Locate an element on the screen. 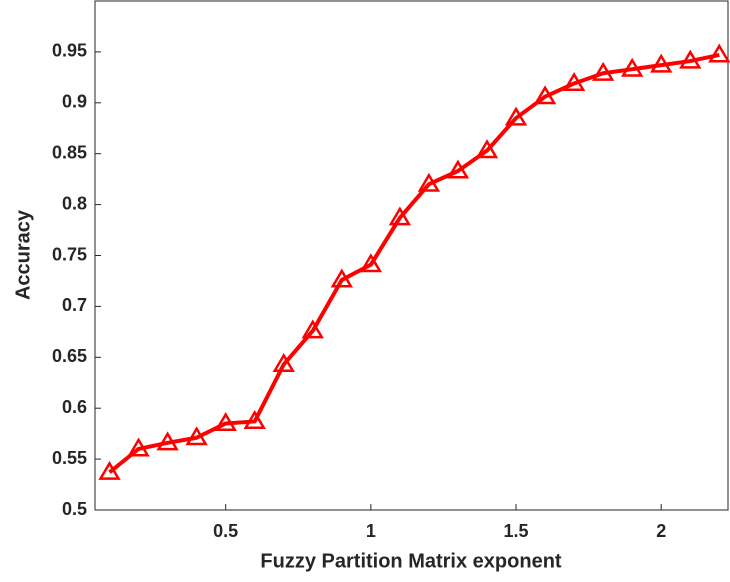 The image size is (730, 582). x-tick-label: 2 is located at coordinates (661, 531).